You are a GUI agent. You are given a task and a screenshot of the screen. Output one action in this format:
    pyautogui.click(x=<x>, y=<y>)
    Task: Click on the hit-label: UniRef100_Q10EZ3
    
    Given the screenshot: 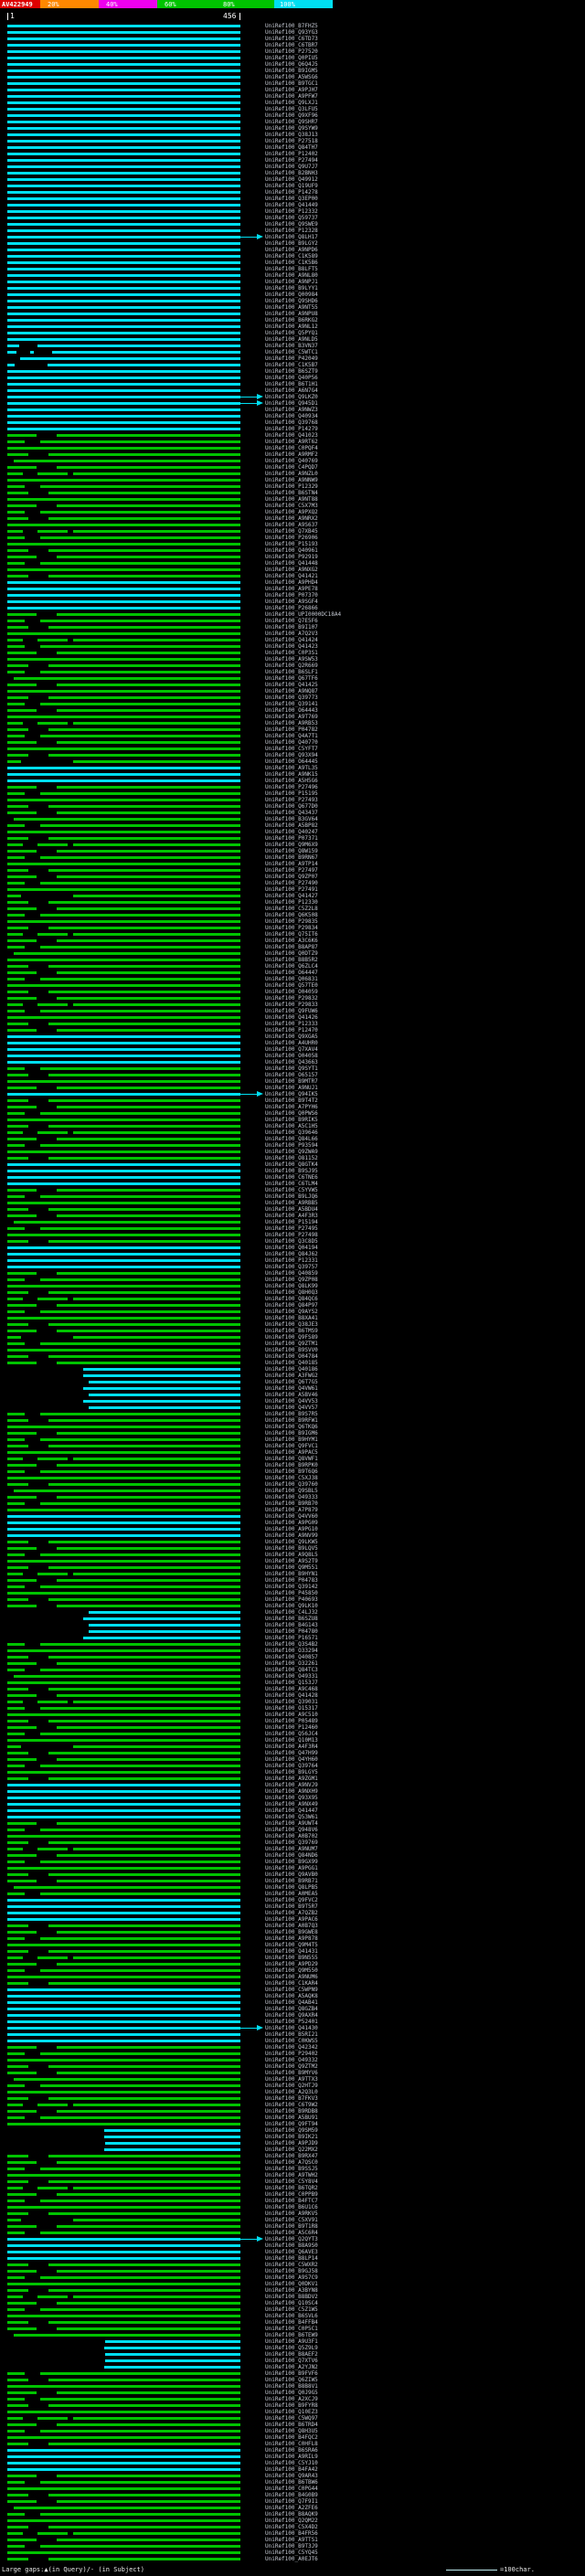 What is the action you would take?
    pyautogui.click(x=291, y=2412)
    